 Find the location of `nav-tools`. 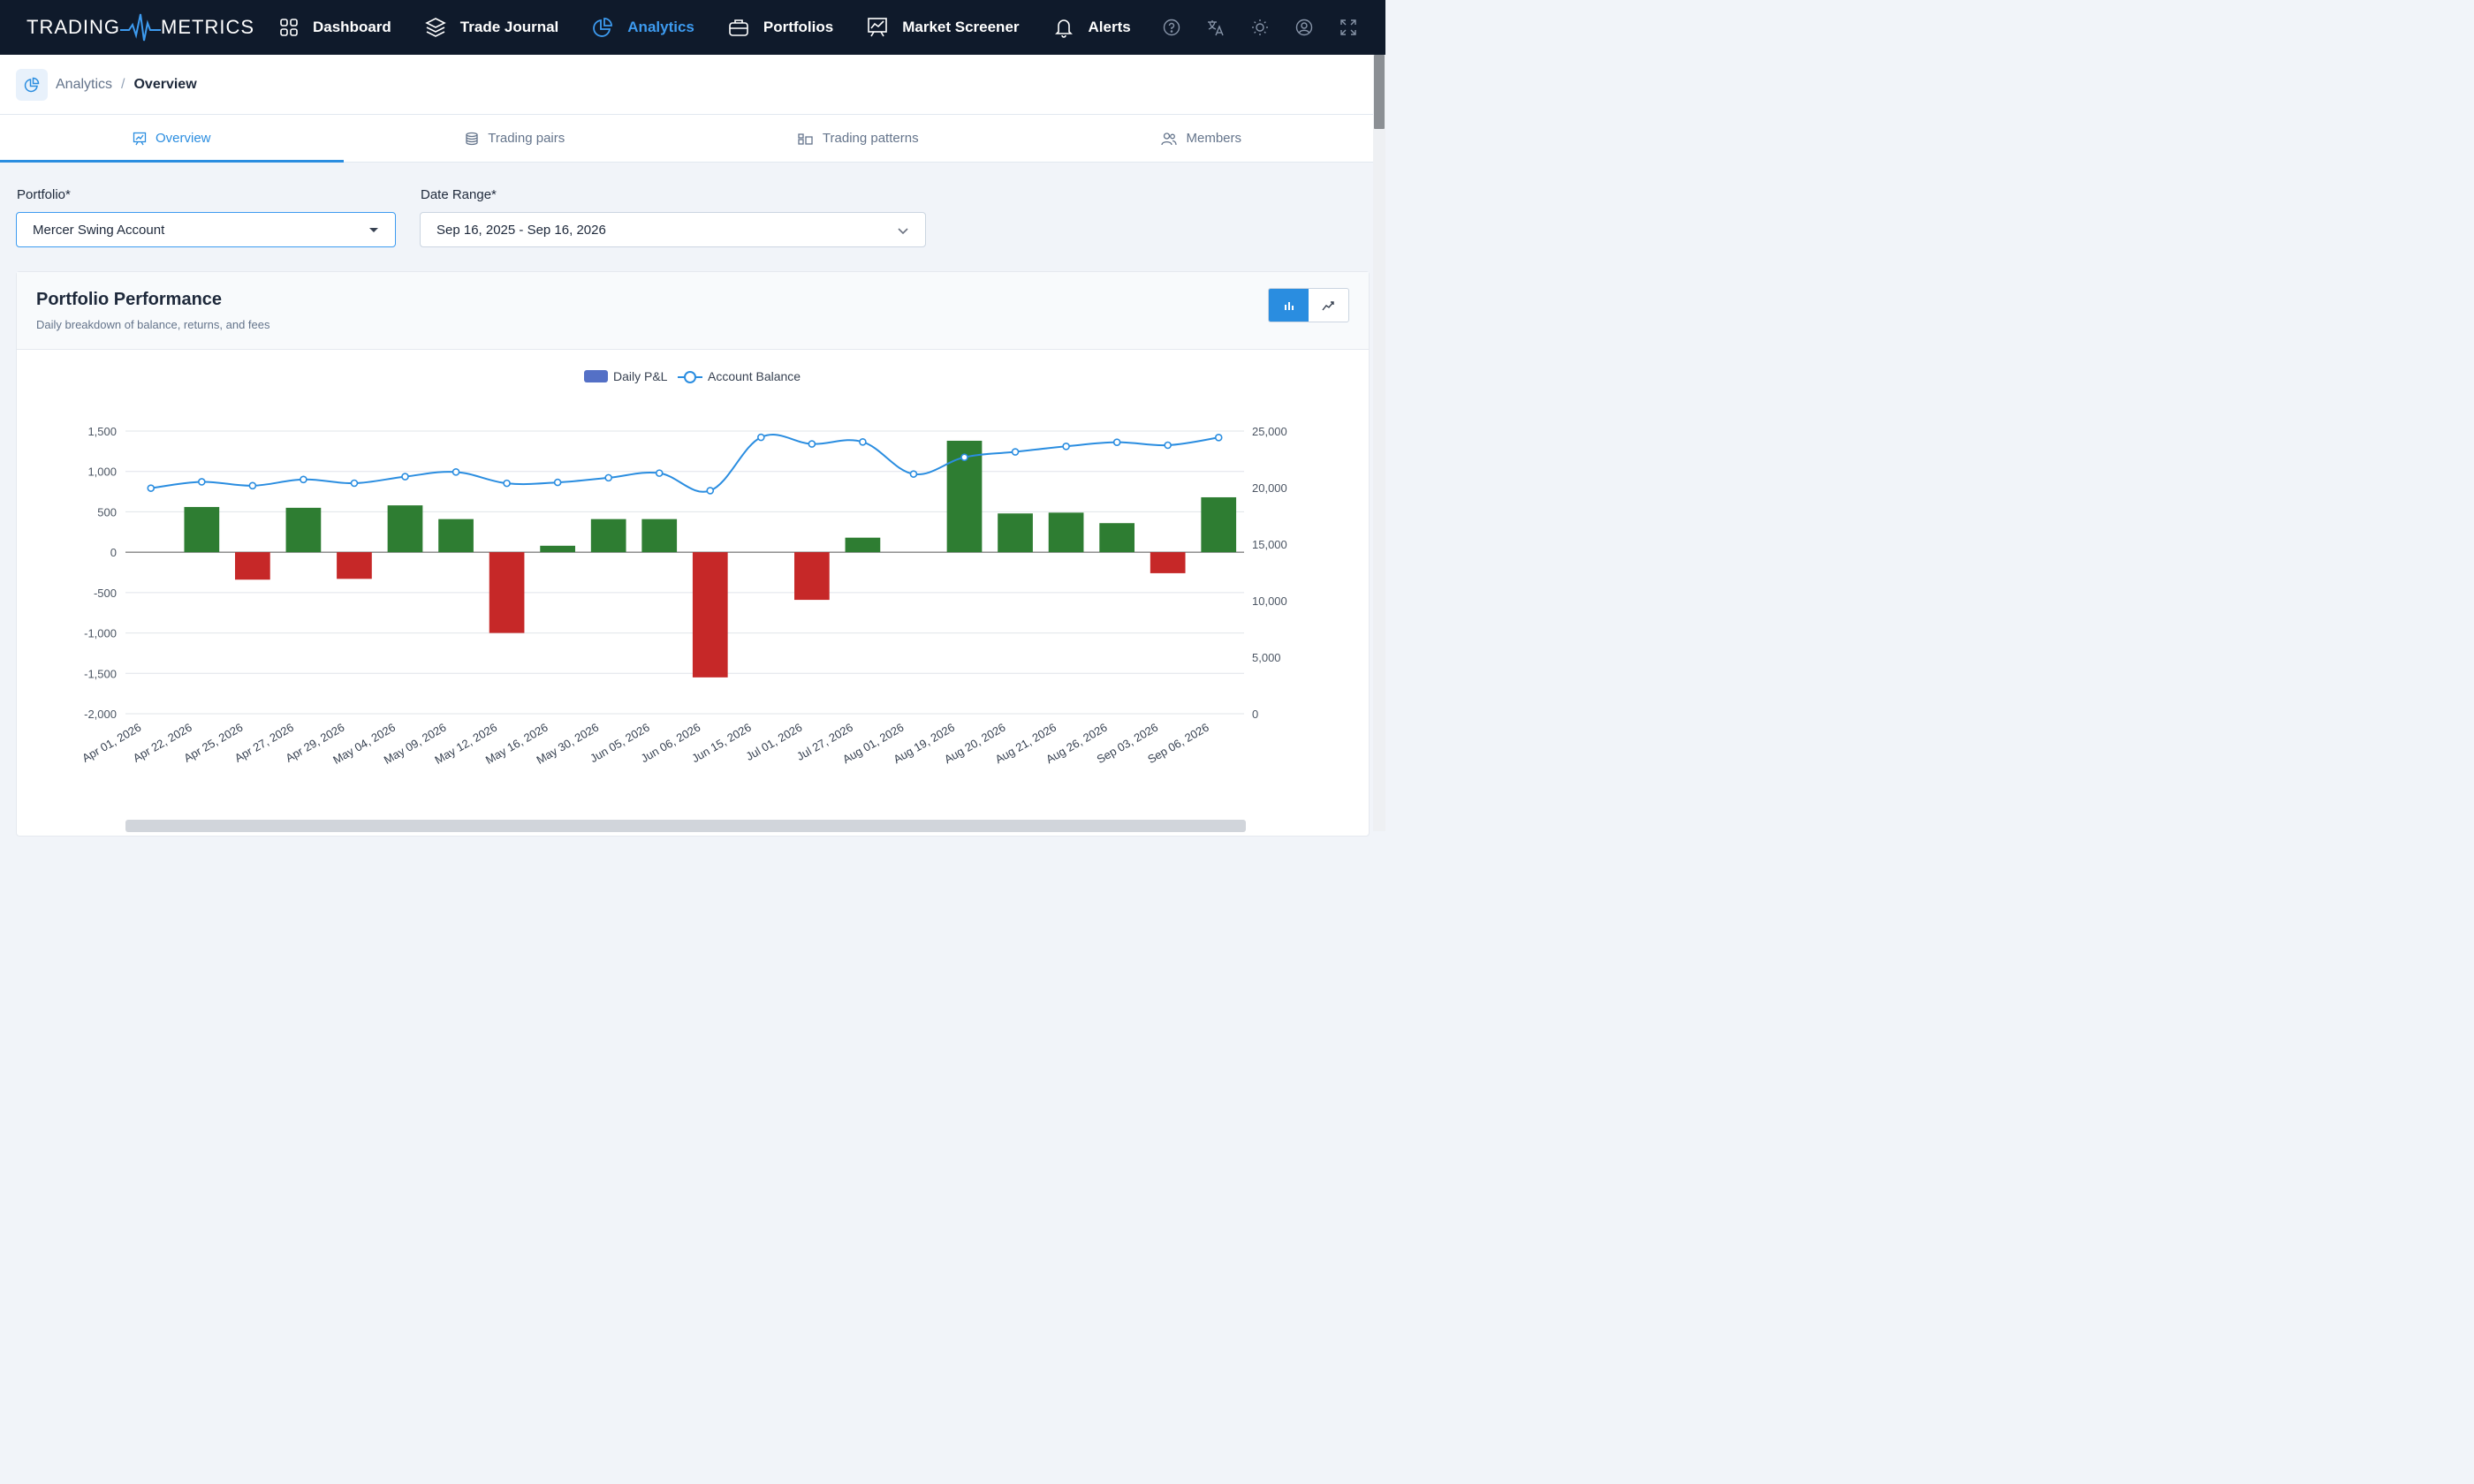

nav-tools is located at coordinates (1248, 27).